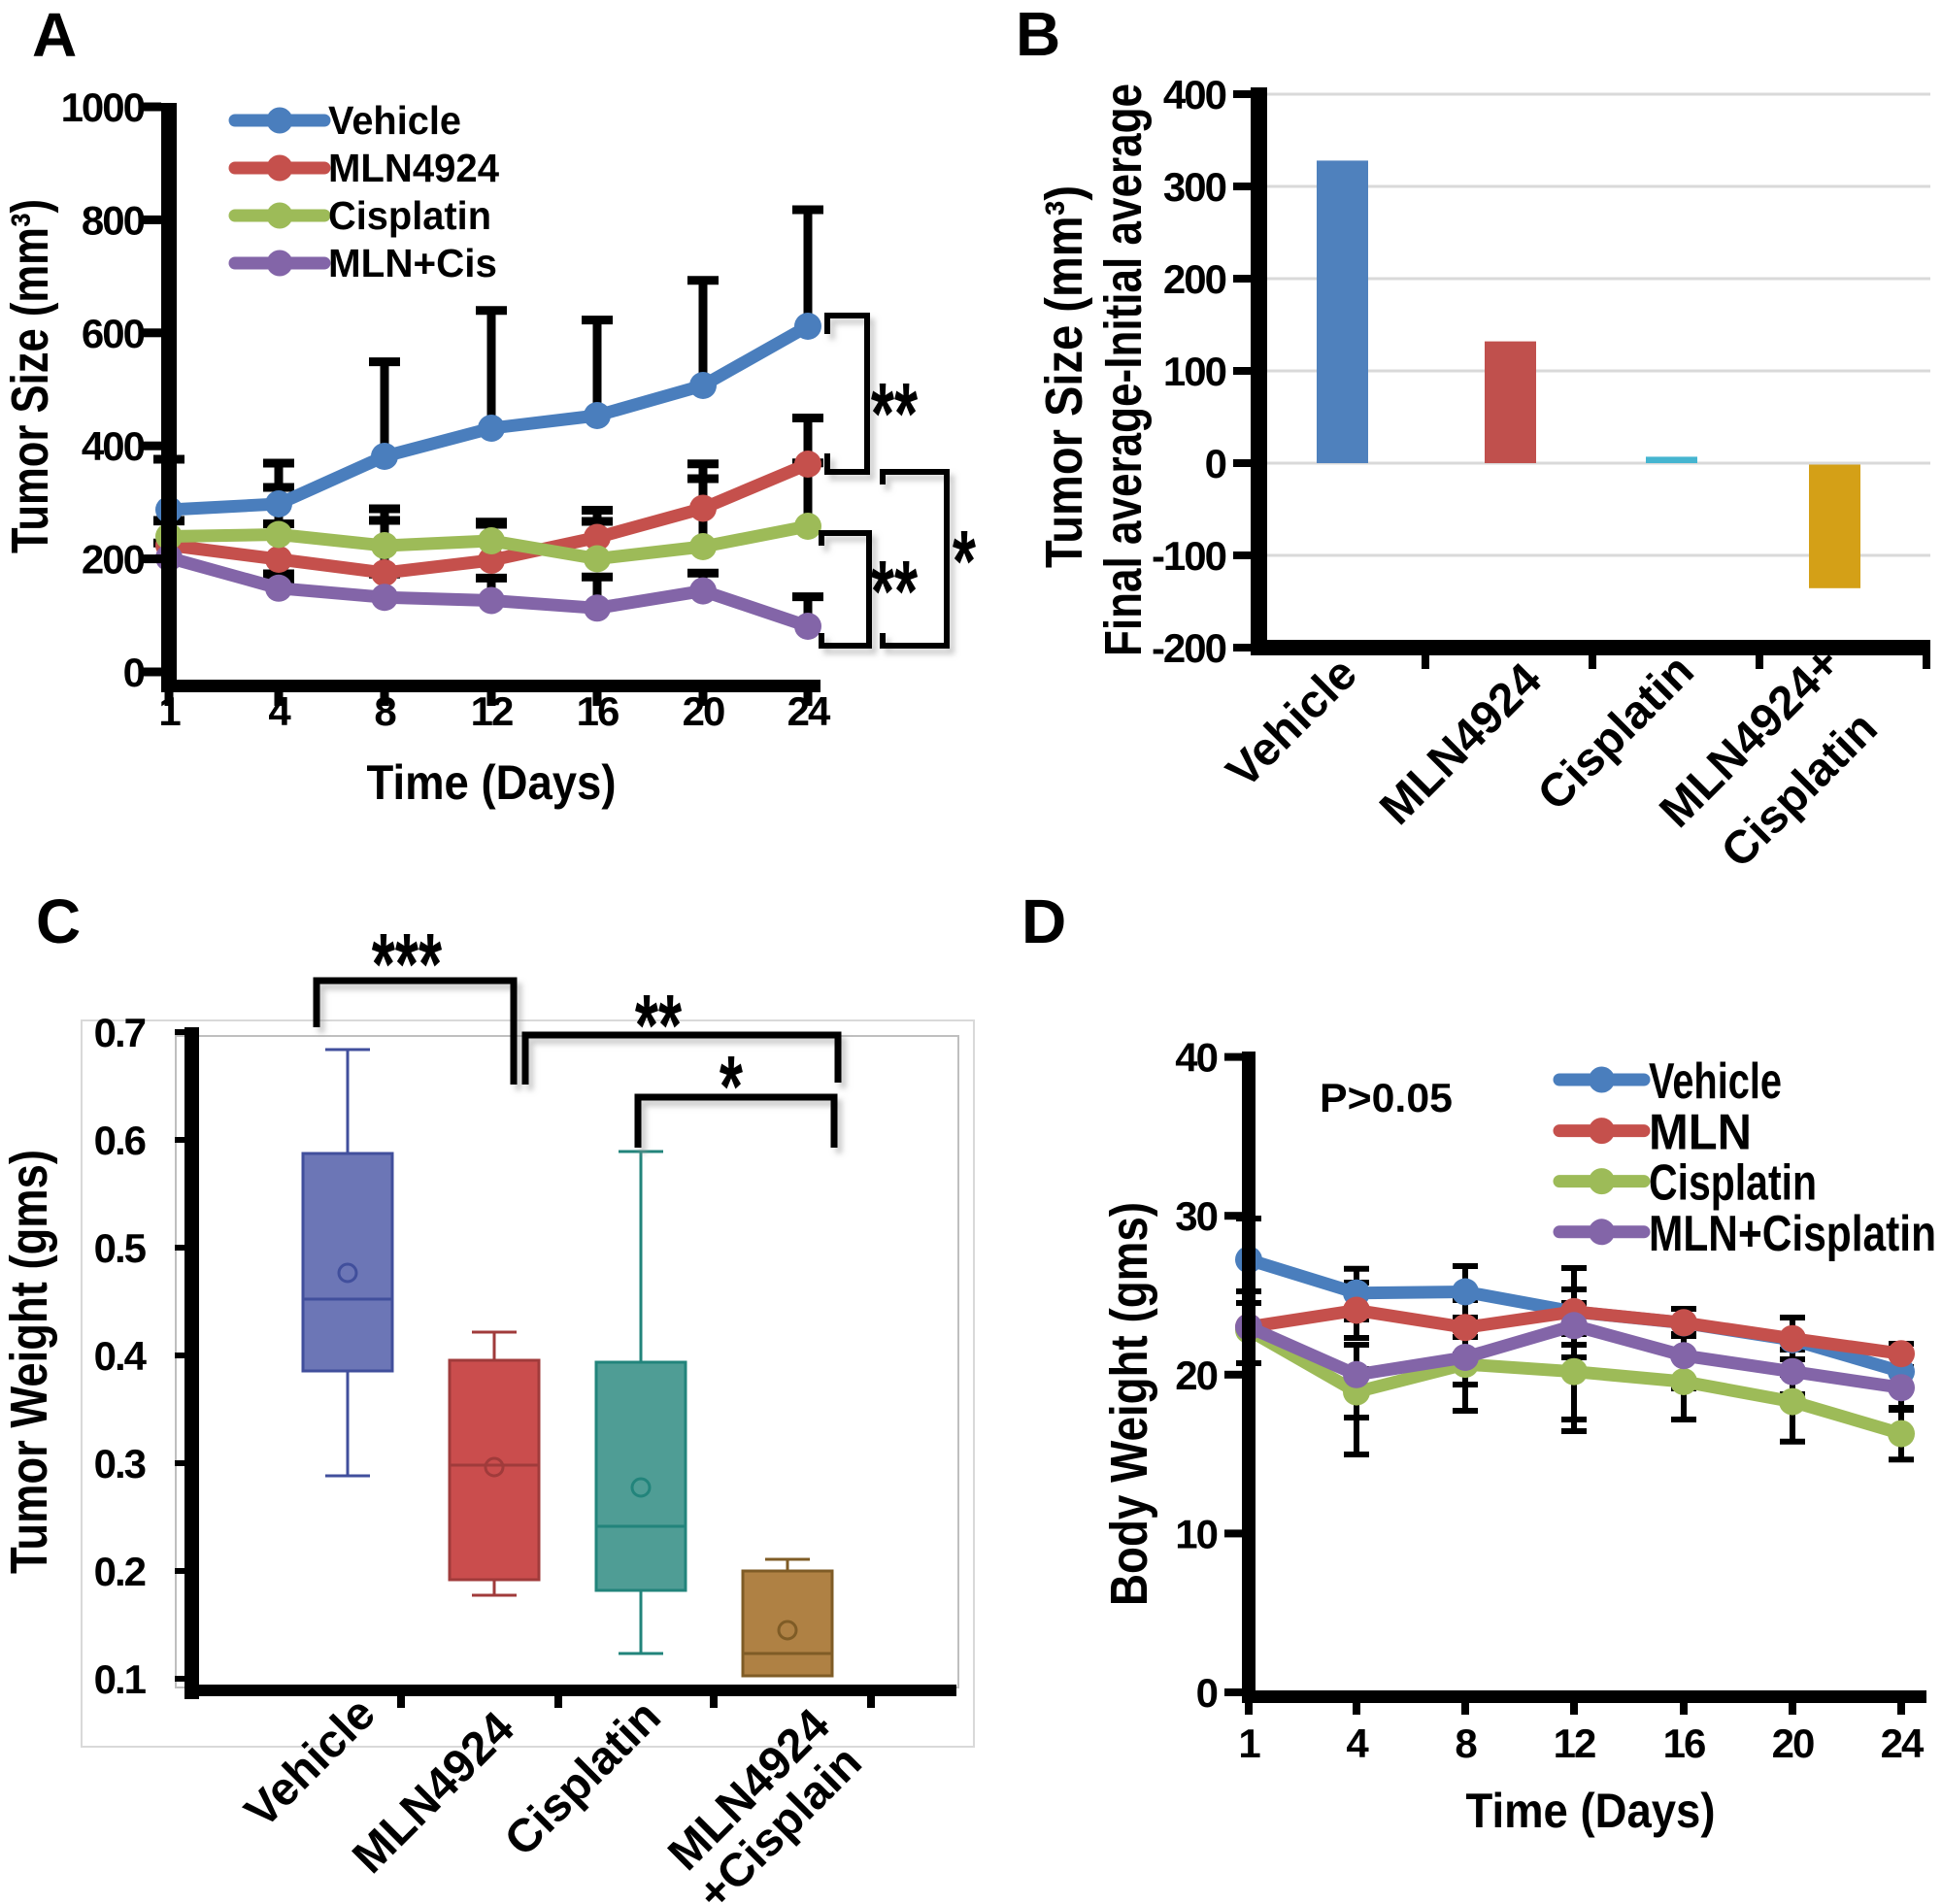 The image size is (1942, 1904). Describe the element at coordinates (1196, 1216) in the screenshot. I see `svg-text: 30` at that location.